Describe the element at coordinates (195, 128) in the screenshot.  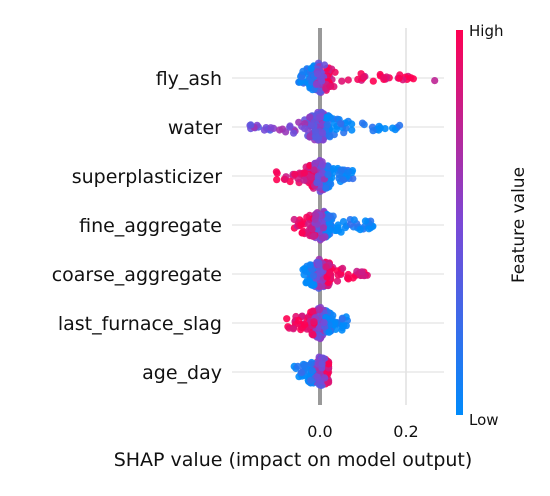
I see `feature-label: water` at that location.